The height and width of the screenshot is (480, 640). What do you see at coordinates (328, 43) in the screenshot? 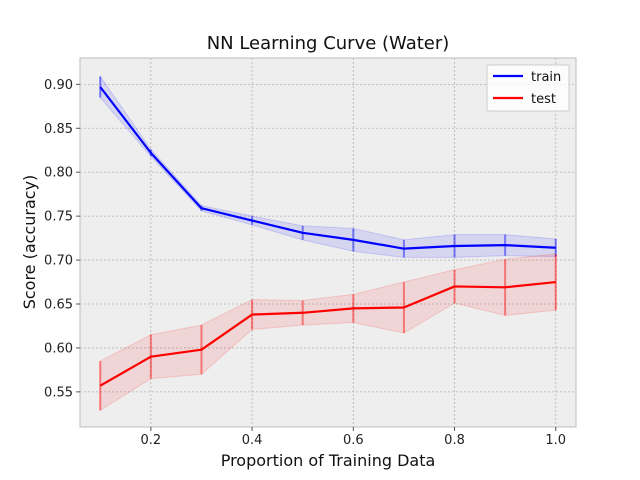
I see `chart-title: NN Learning Curve (Water)` at bounding box center [328, 43].